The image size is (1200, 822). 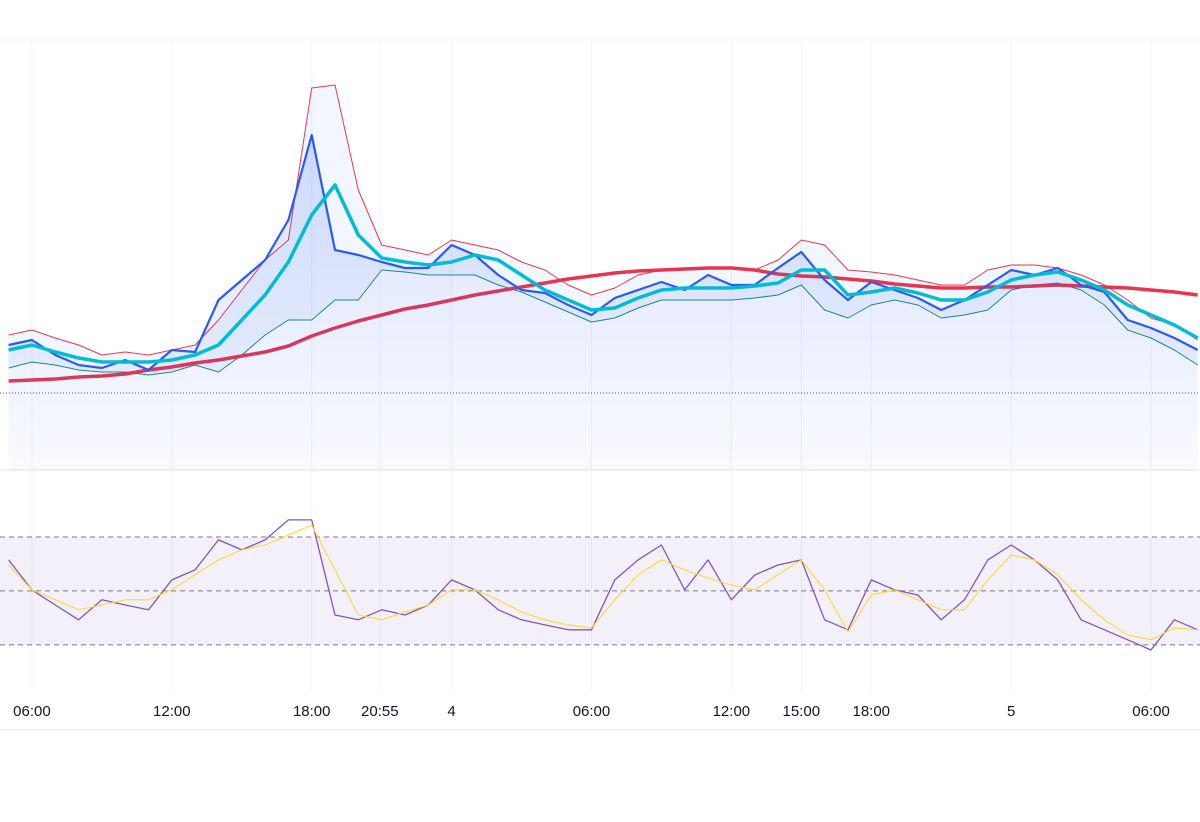 What do you see at coordinates (802, 711) in the screenshot?
I see `x-tick-label: 15:00` at bounding box center [802, 711].